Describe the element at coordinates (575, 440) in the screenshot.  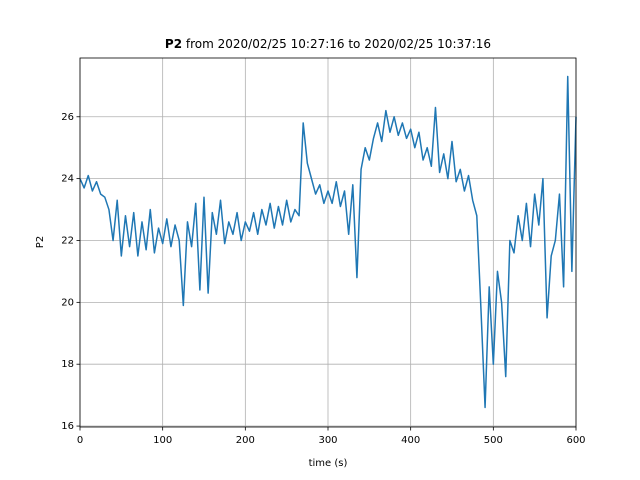
I see `x-tick-label: 600` at that location.